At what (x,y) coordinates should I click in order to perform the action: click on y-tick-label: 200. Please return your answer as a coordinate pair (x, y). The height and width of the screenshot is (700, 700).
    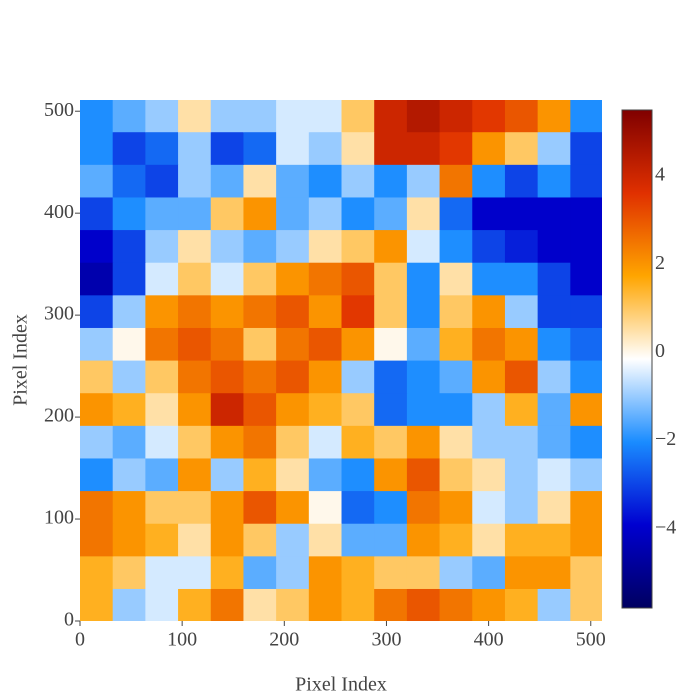
    Looking at the image, I should click on (59, 416).